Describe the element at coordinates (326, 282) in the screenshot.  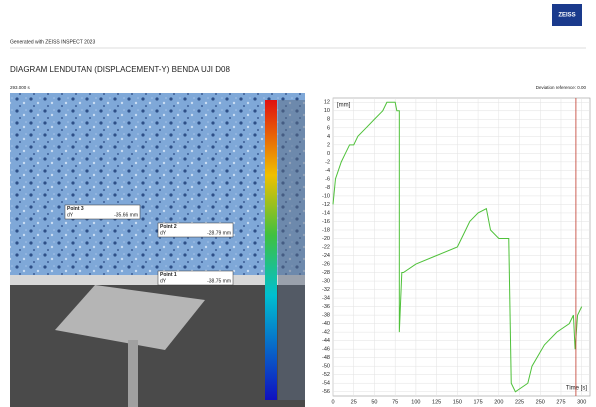
I see `y-tick-label: -30` at that location.